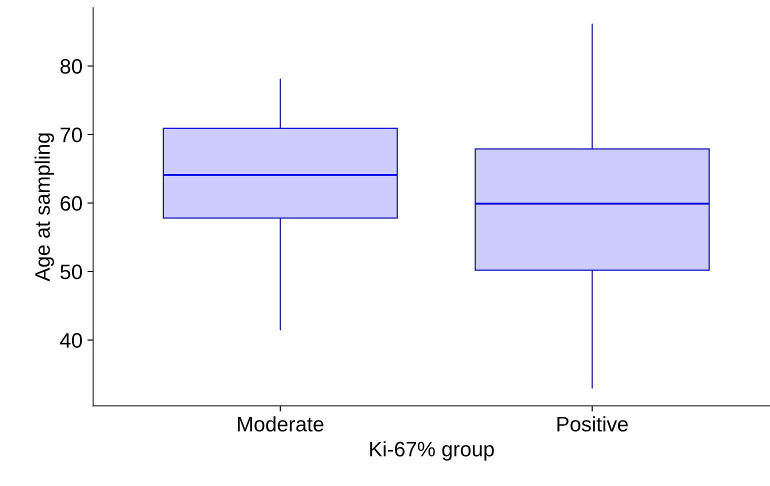  What do you see at coordinates (71, 272) in the screenshot?
I see `y-tick-label: 50` at bounding box center [71, 272].